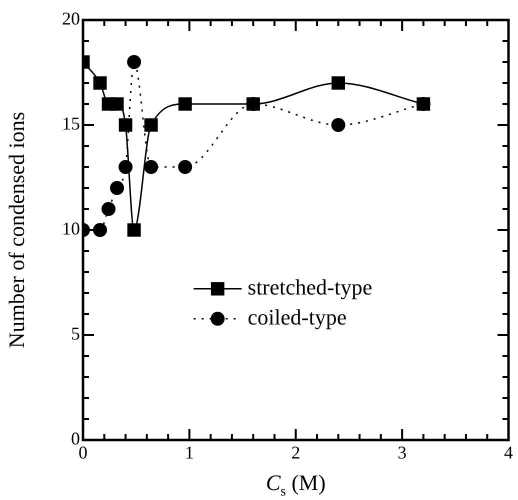 The image size is (518, 500). I want to click on x-tick-label: 1, so click(189, 452).